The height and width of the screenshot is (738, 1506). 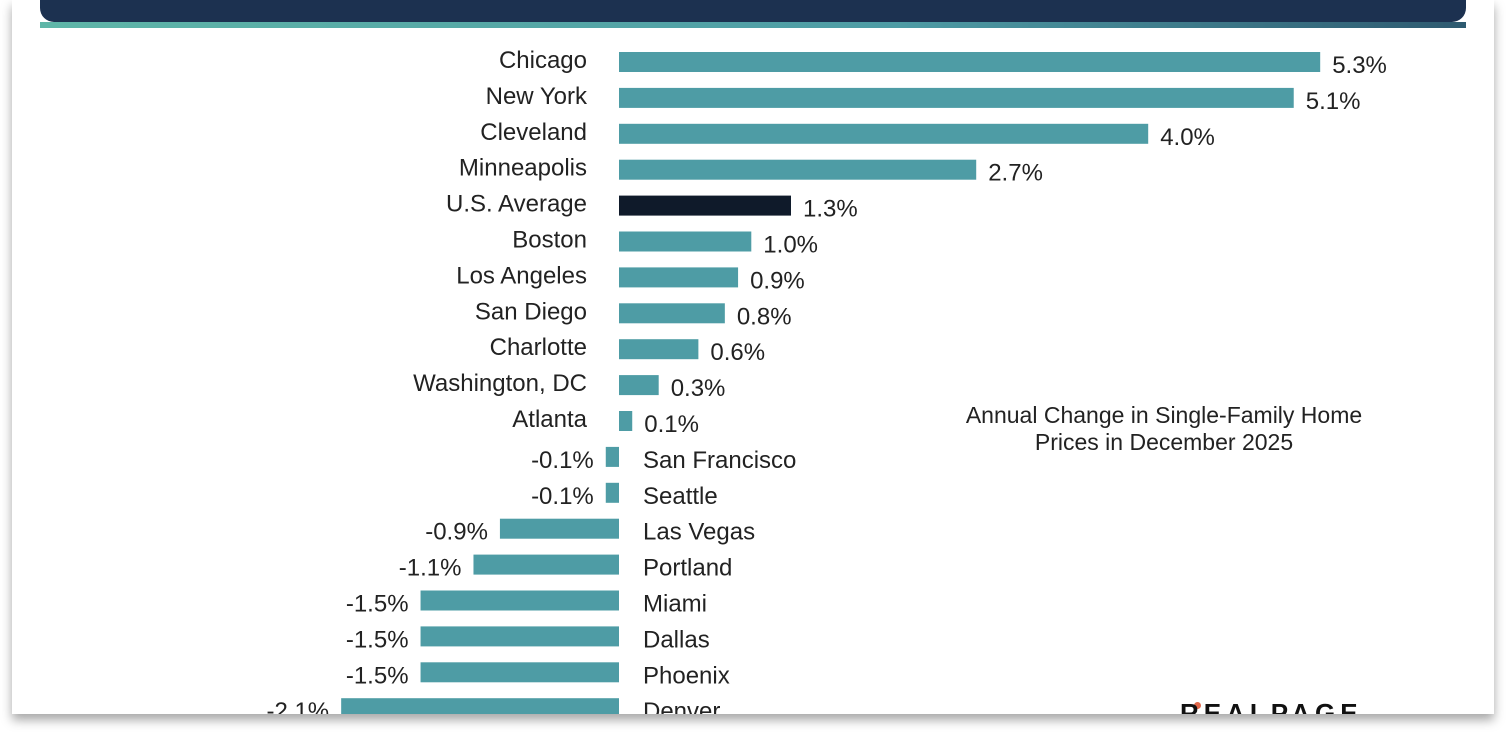 What do you see at coordinates (705, 205) in the screenshot?
I see `bar-u-s-average` at bounding box center [705, 205].